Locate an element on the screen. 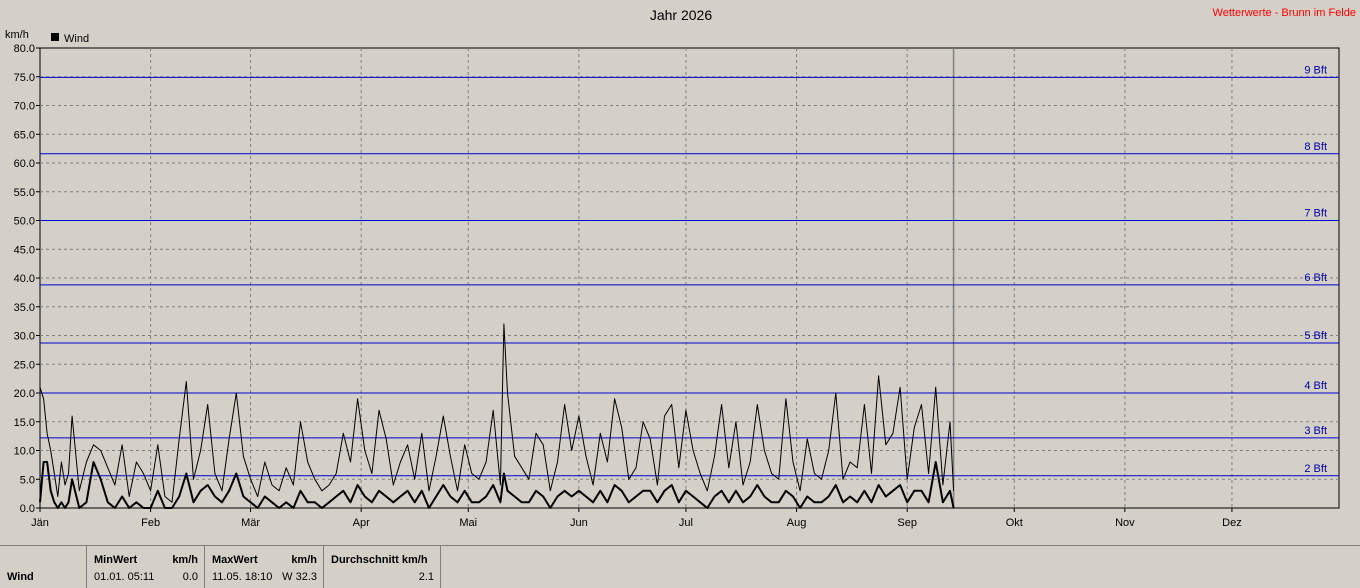 This screenshot has height=588, width=1360. beaufort-label: 7 Bft is located at coordinates (1315, 214).